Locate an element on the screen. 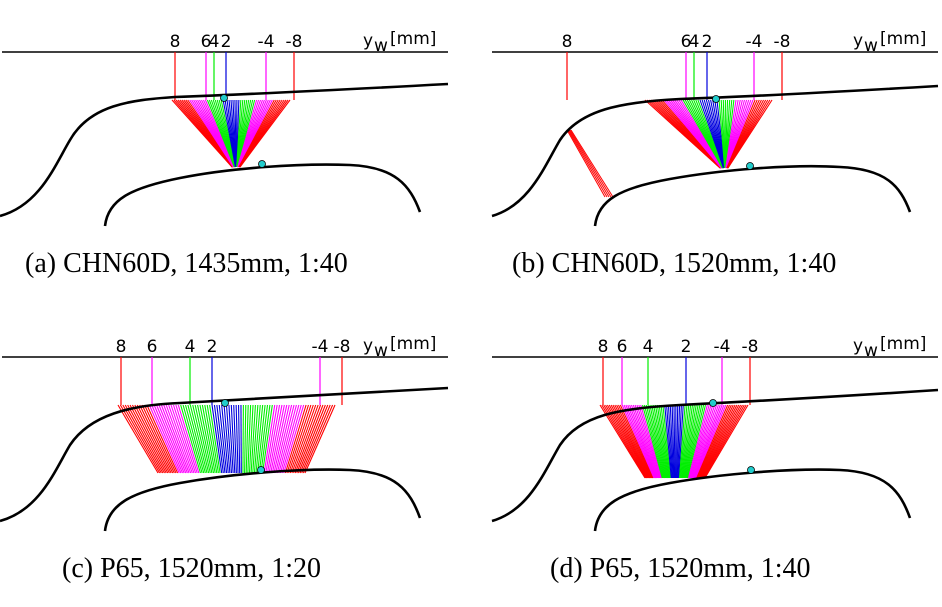  rail-profile is located at coordinates (262, 195).